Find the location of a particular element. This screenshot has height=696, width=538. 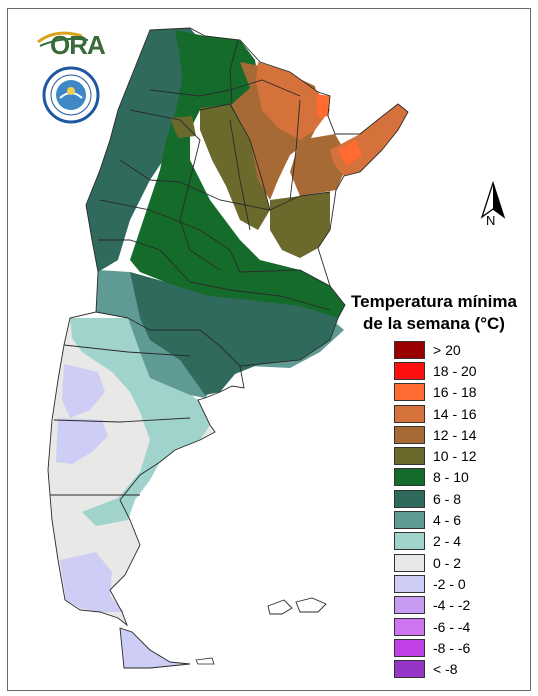

legend-item: 6 - 8 is located at coordinates (435, 498).